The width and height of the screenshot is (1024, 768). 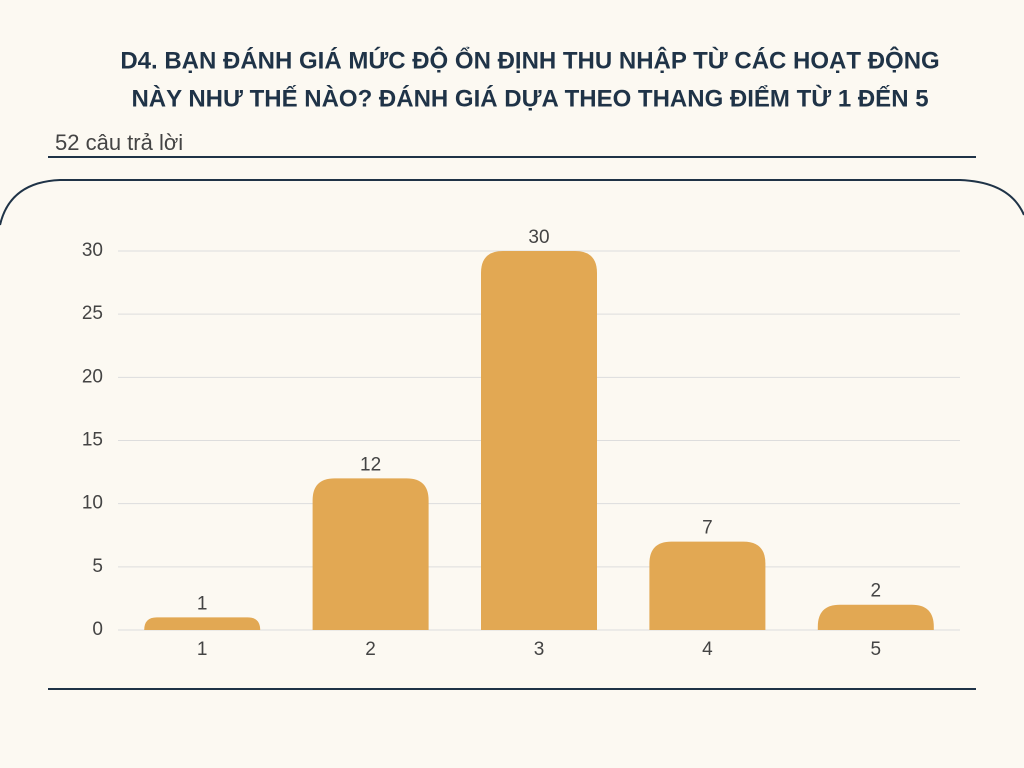 I want to click on value-label: 2, so click(x=876, y=591).